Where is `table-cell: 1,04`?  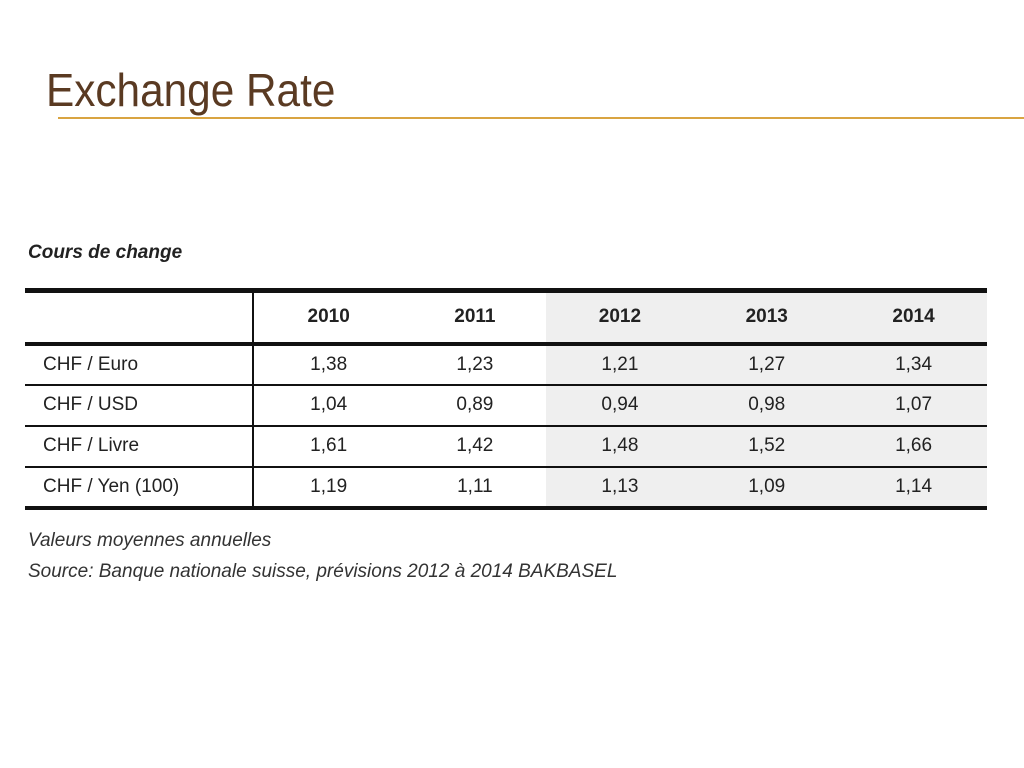
table-cell: 1,04 is located at coordinates (328, 405).